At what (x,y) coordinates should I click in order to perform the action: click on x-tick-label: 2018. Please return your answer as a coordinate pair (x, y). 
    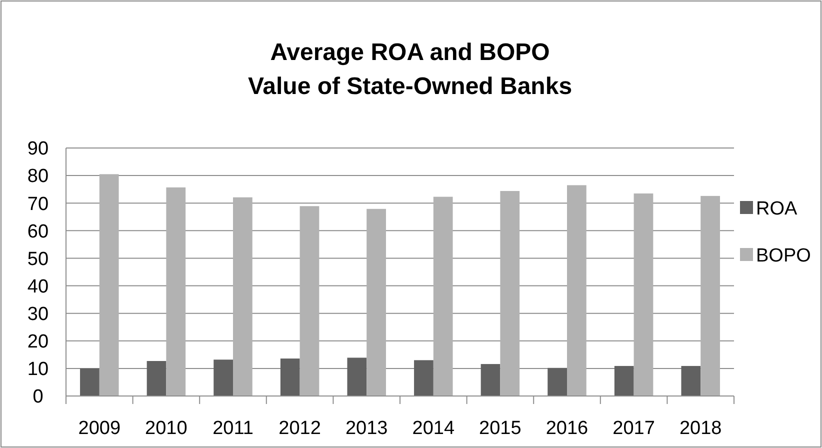
    Looking at the image, I should click on (700, 428).